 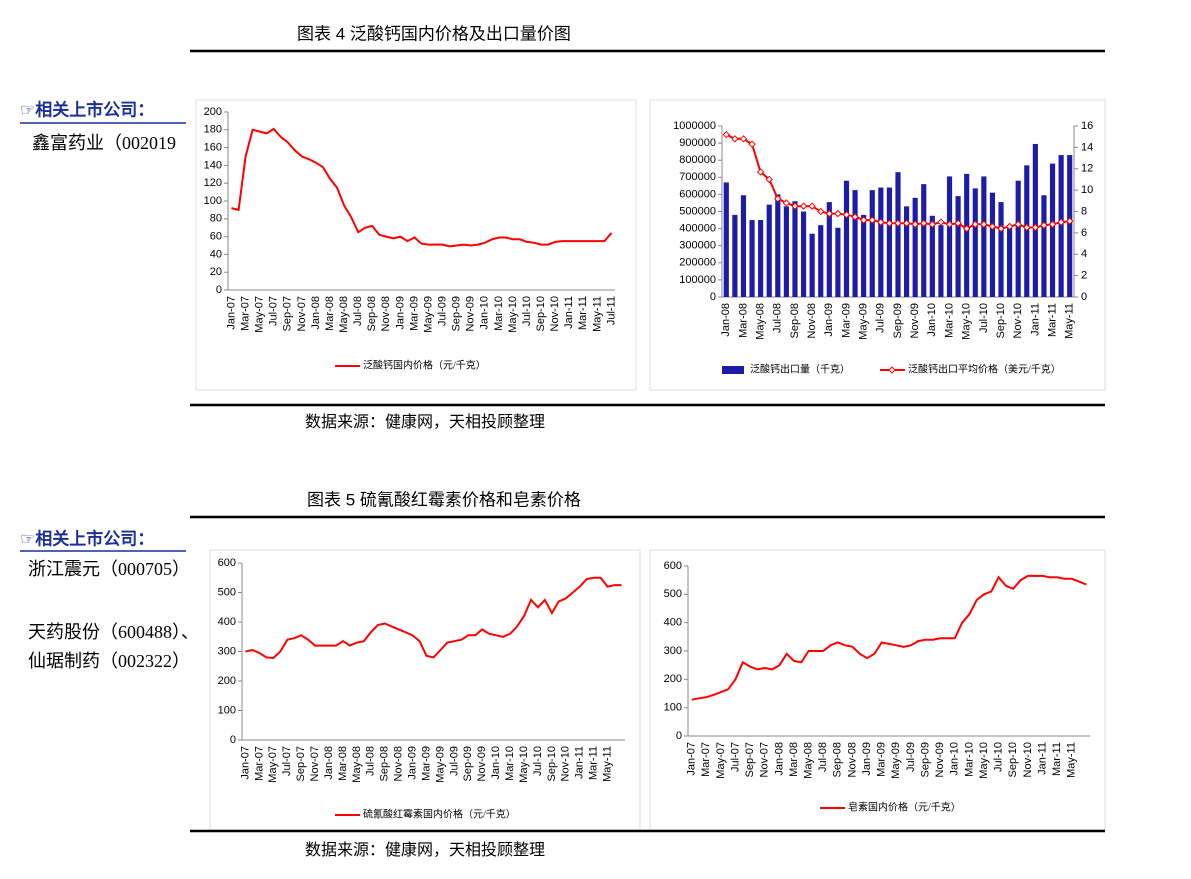 I want to click on x-tick-label: Mar-07, so click(x=245, y=313).